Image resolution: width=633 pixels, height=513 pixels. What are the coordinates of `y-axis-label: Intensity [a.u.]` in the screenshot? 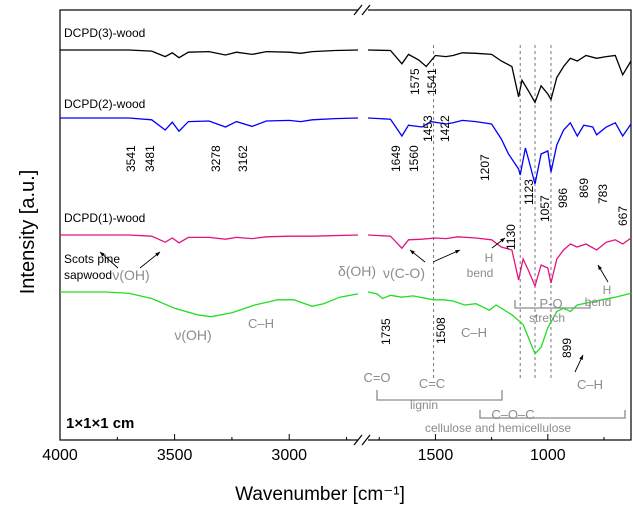 It's located at (28, 232).